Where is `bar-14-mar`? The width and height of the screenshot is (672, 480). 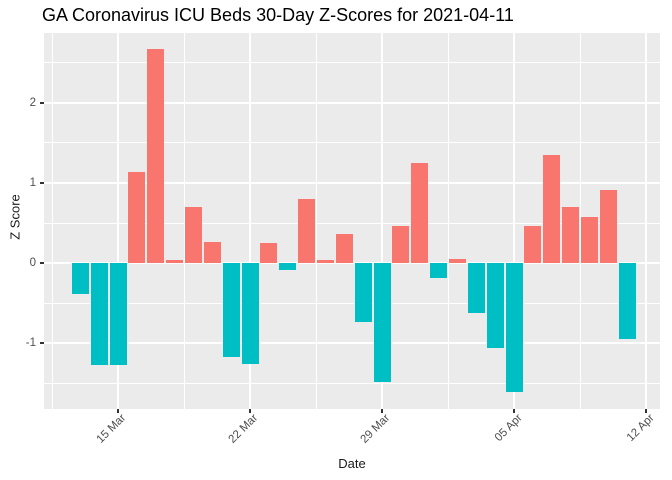
bar-14-mar is located at coordinates (99, 314).